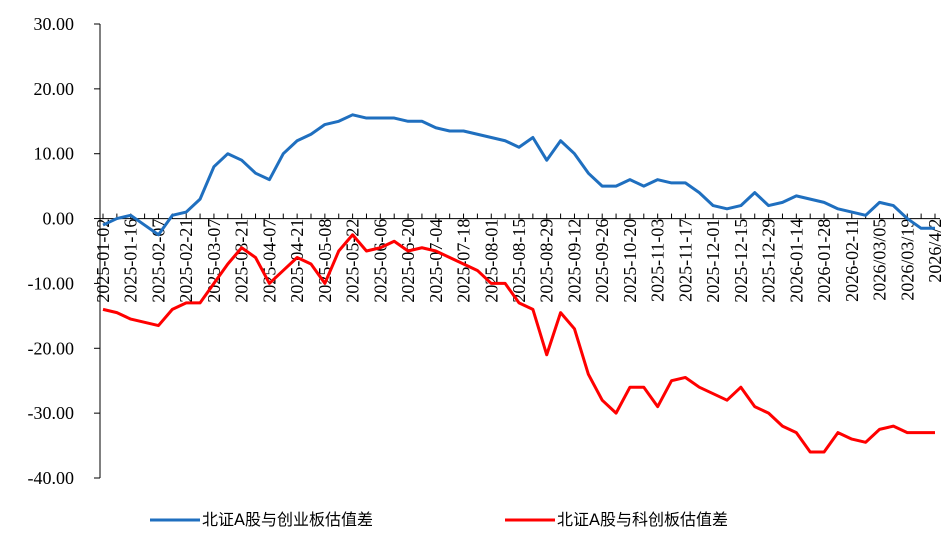 The width and height of the screenshot is (945, 539). Describe the element at coordinates (880, 260) in the screenshot. I see `x-tick-label: 2026/03/05` at that location.